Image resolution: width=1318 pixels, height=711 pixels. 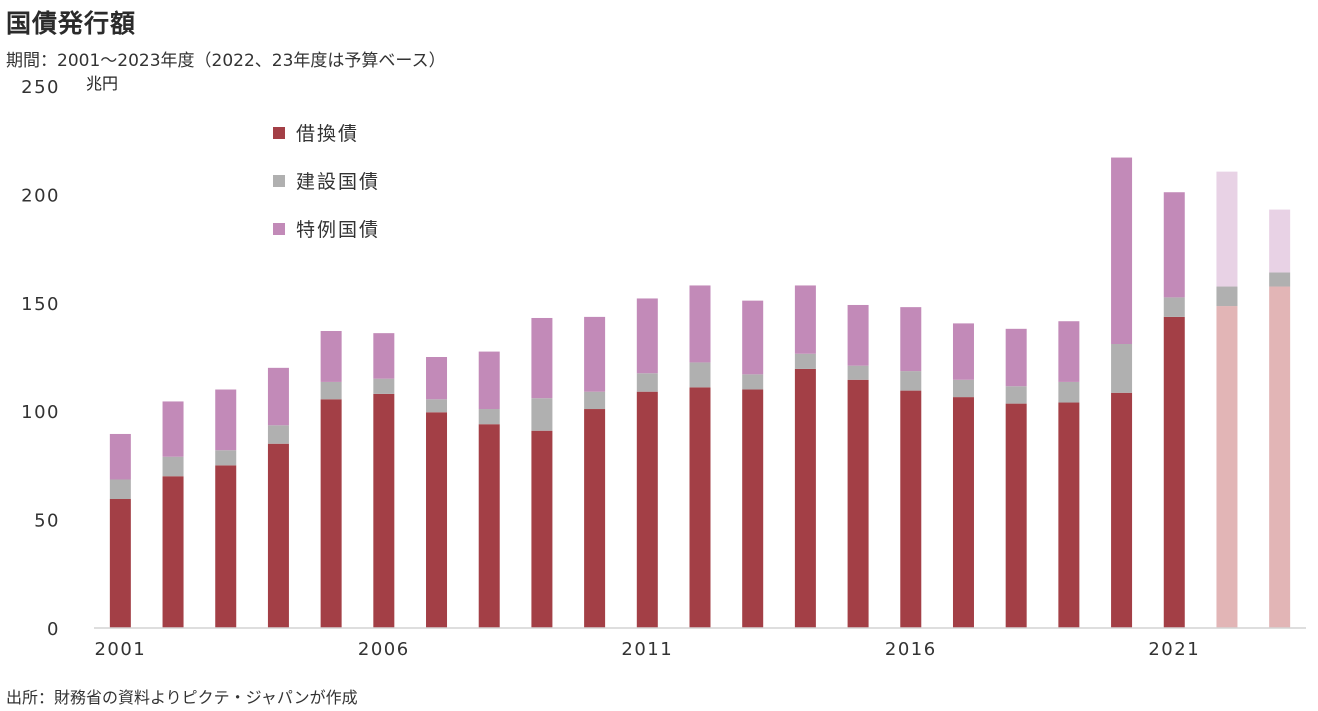 I want to click on source-note: 出所：財務省の資料よりピクテ・ジャパンが作成, so click(x=182, y=697).